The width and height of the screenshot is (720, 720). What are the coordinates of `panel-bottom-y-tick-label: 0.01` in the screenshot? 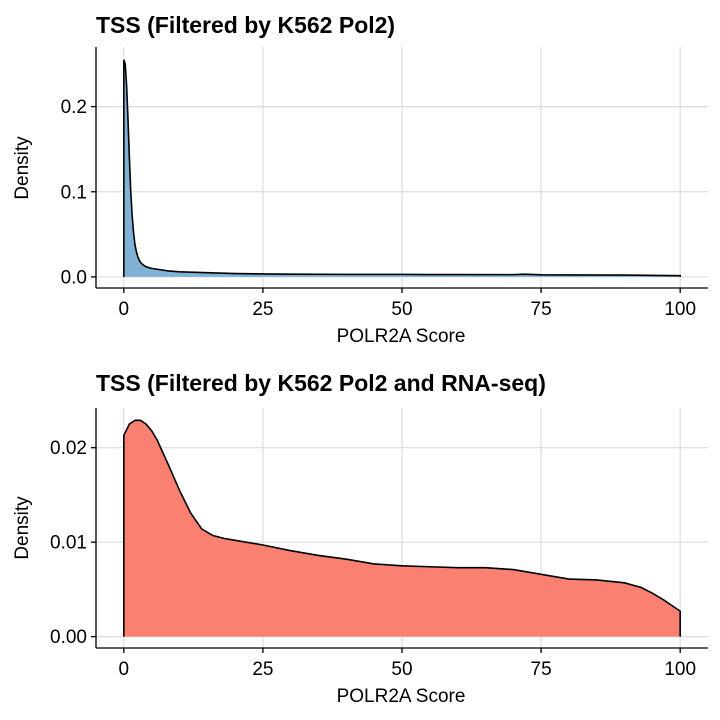 It's located at (68, 543).